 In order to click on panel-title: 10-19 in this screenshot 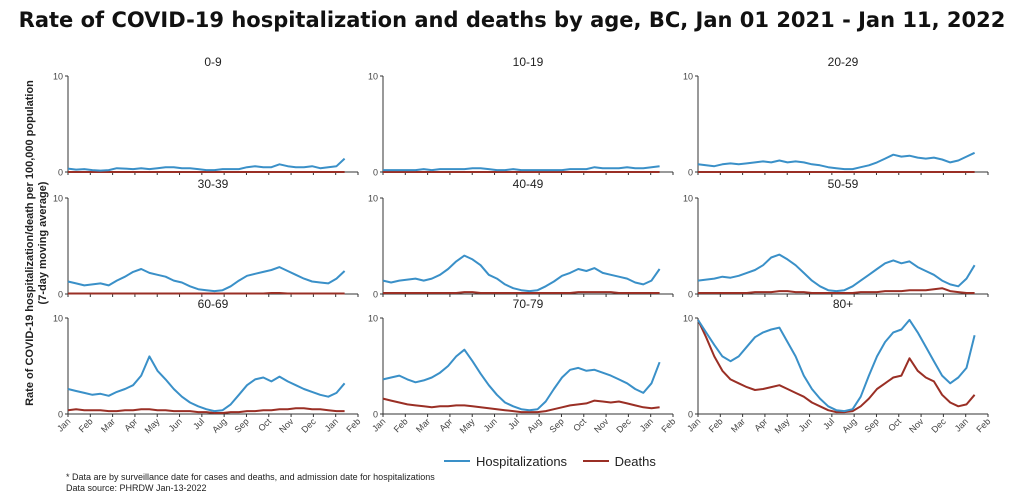, I will do `click(528, 62)`.